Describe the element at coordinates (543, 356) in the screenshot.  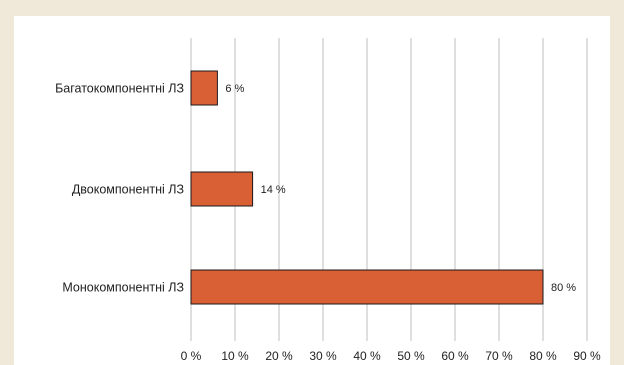
I see `x-tick-label: 80 %` at that location.